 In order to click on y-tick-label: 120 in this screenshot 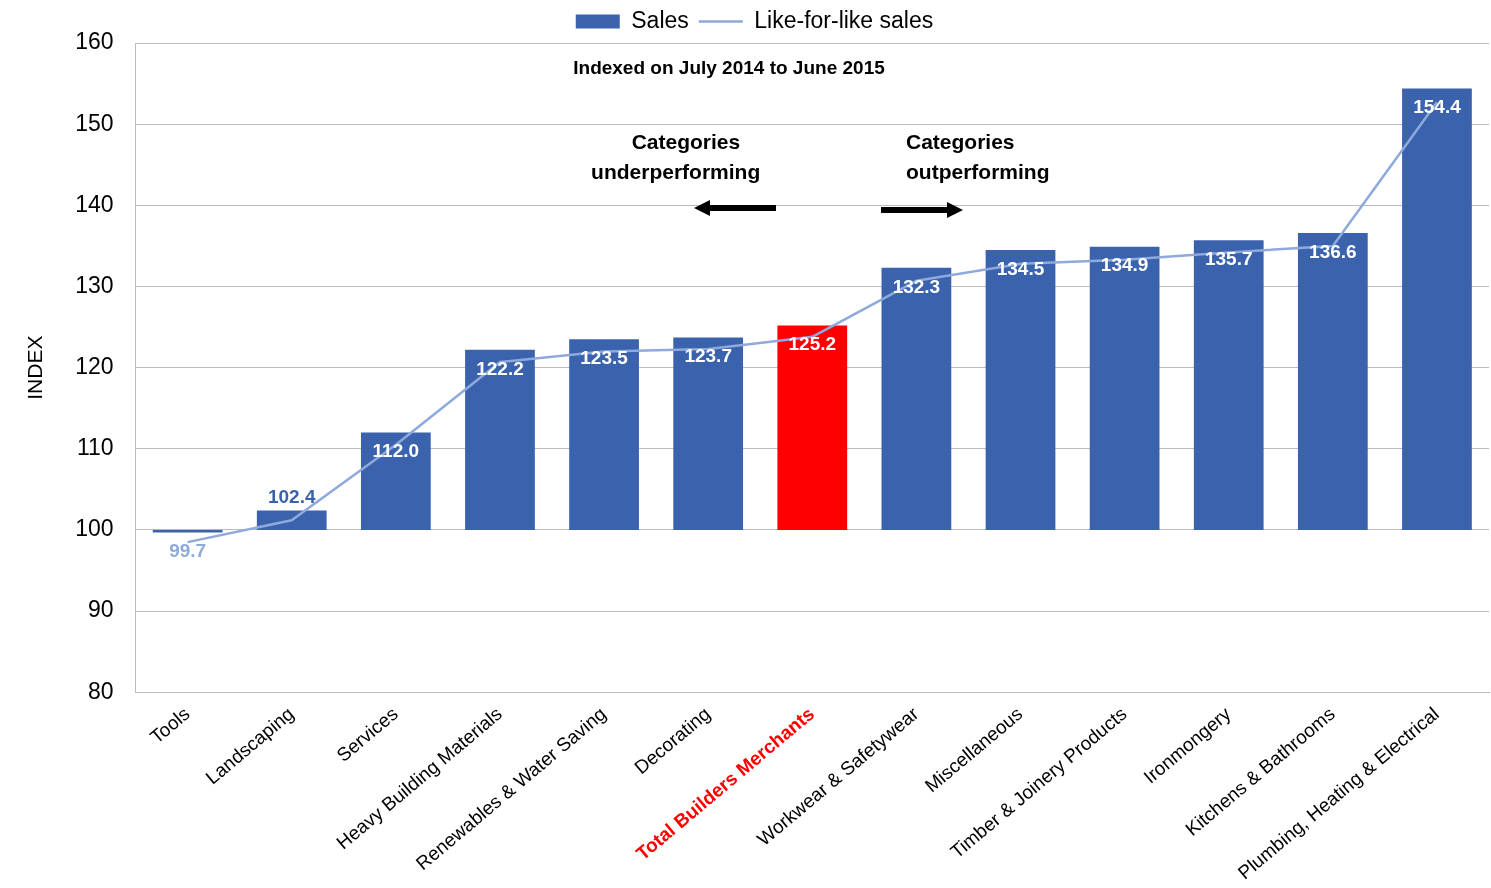, I will do `click(94, 365)`.